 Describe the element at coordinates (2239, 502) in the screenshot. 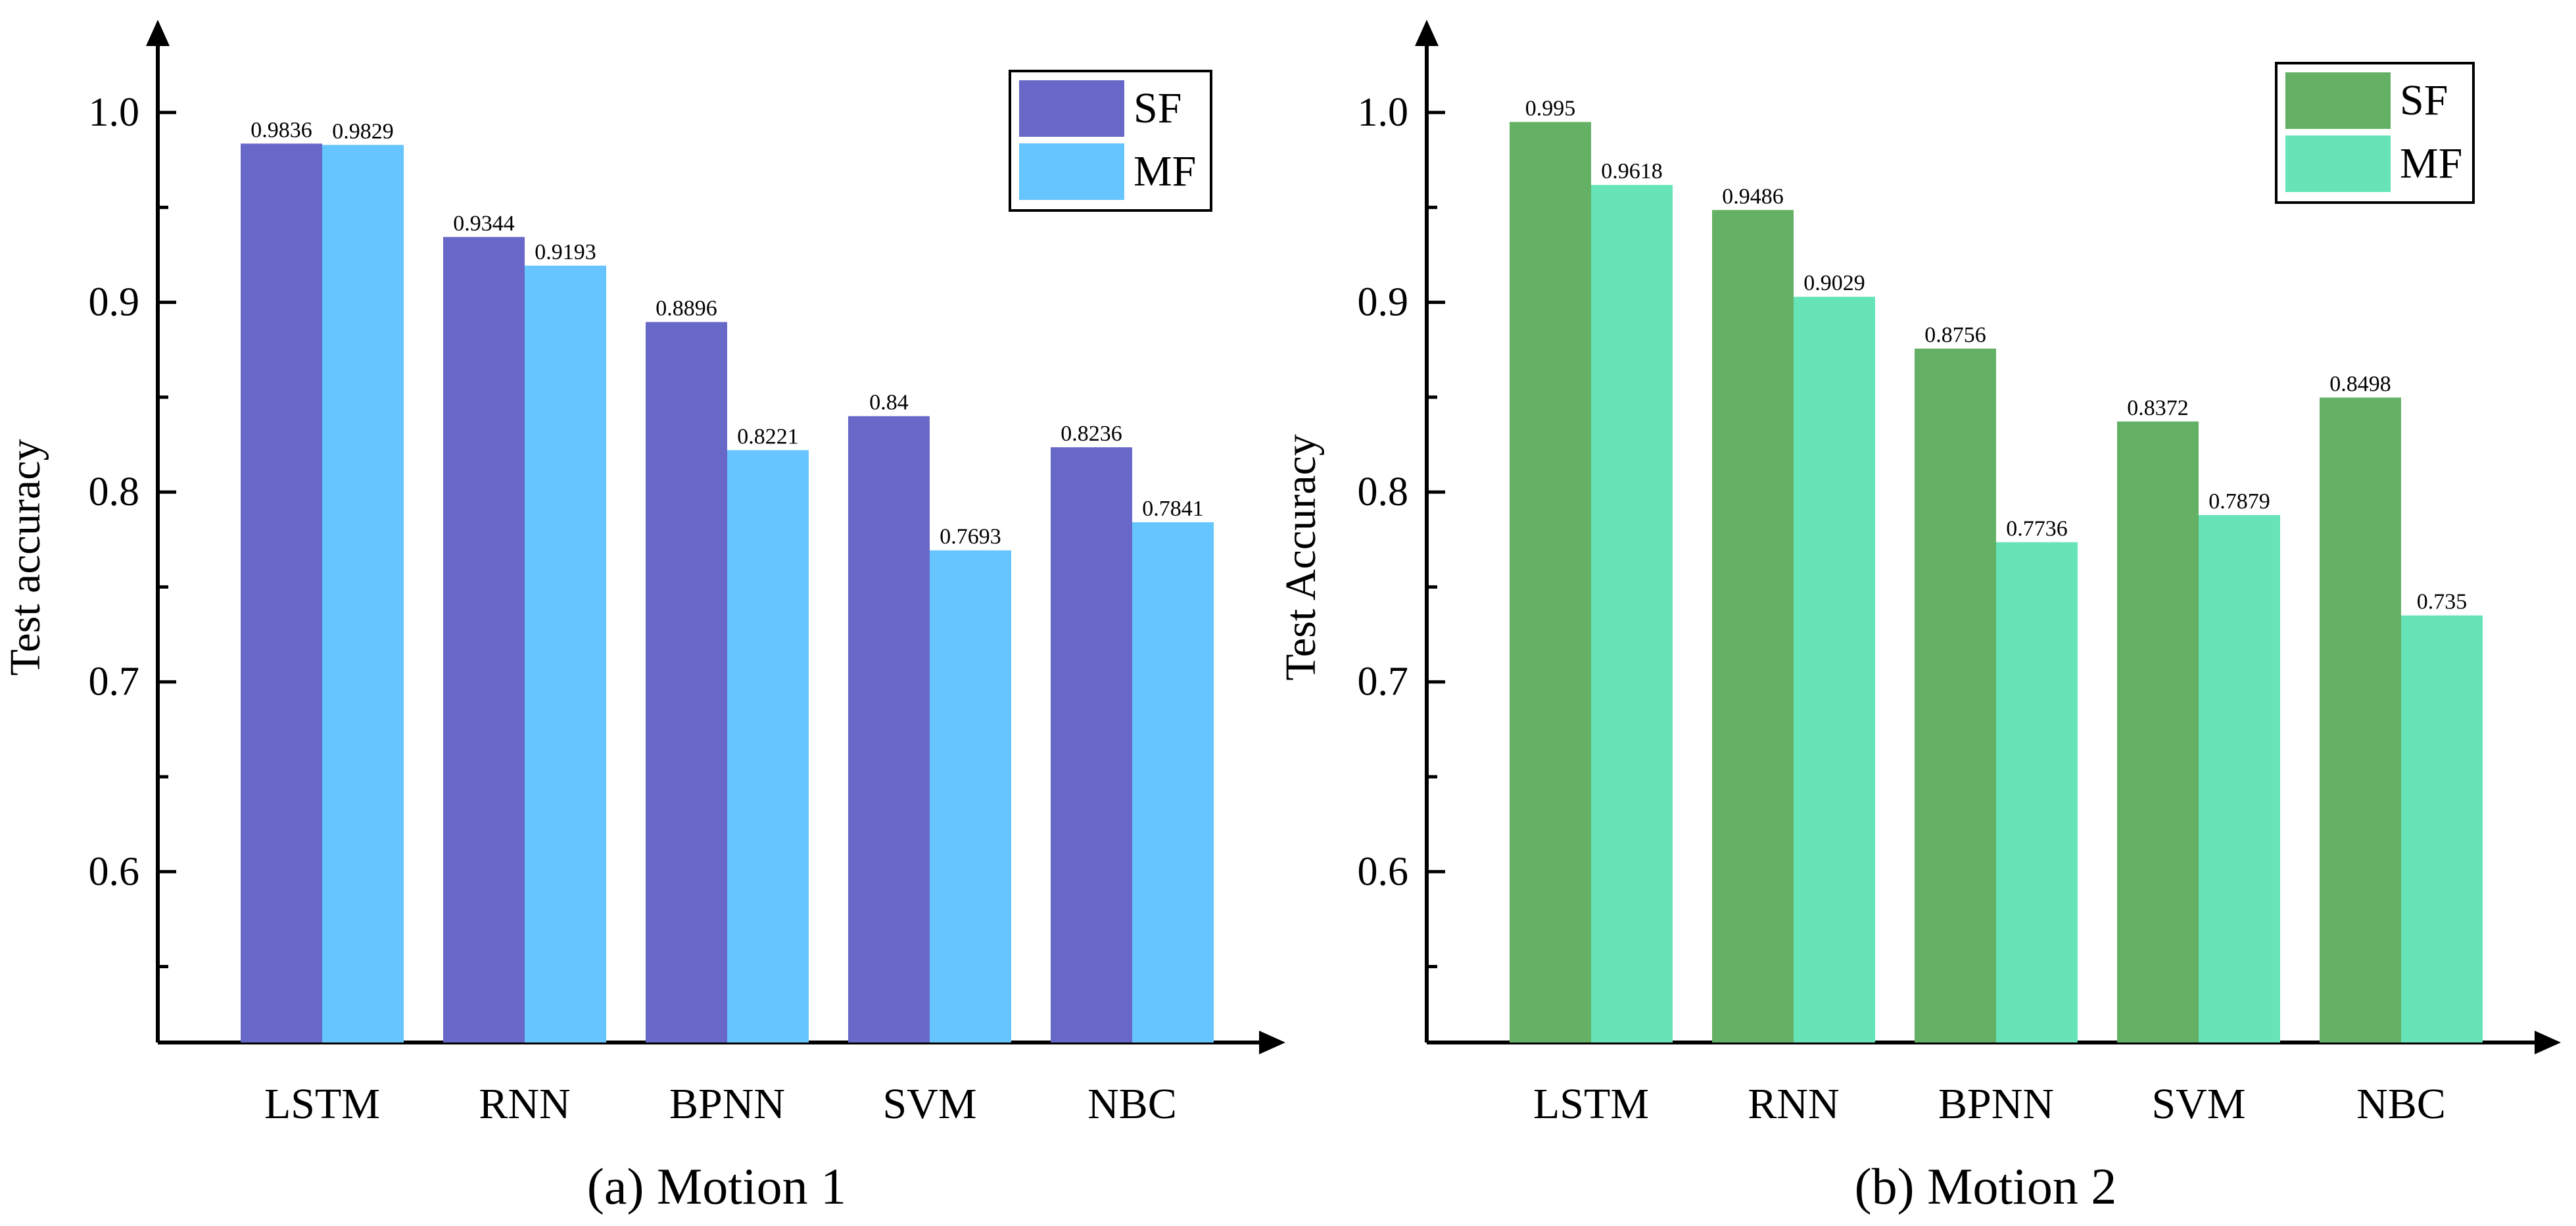

I see `data-label: 0.7879` at that location.